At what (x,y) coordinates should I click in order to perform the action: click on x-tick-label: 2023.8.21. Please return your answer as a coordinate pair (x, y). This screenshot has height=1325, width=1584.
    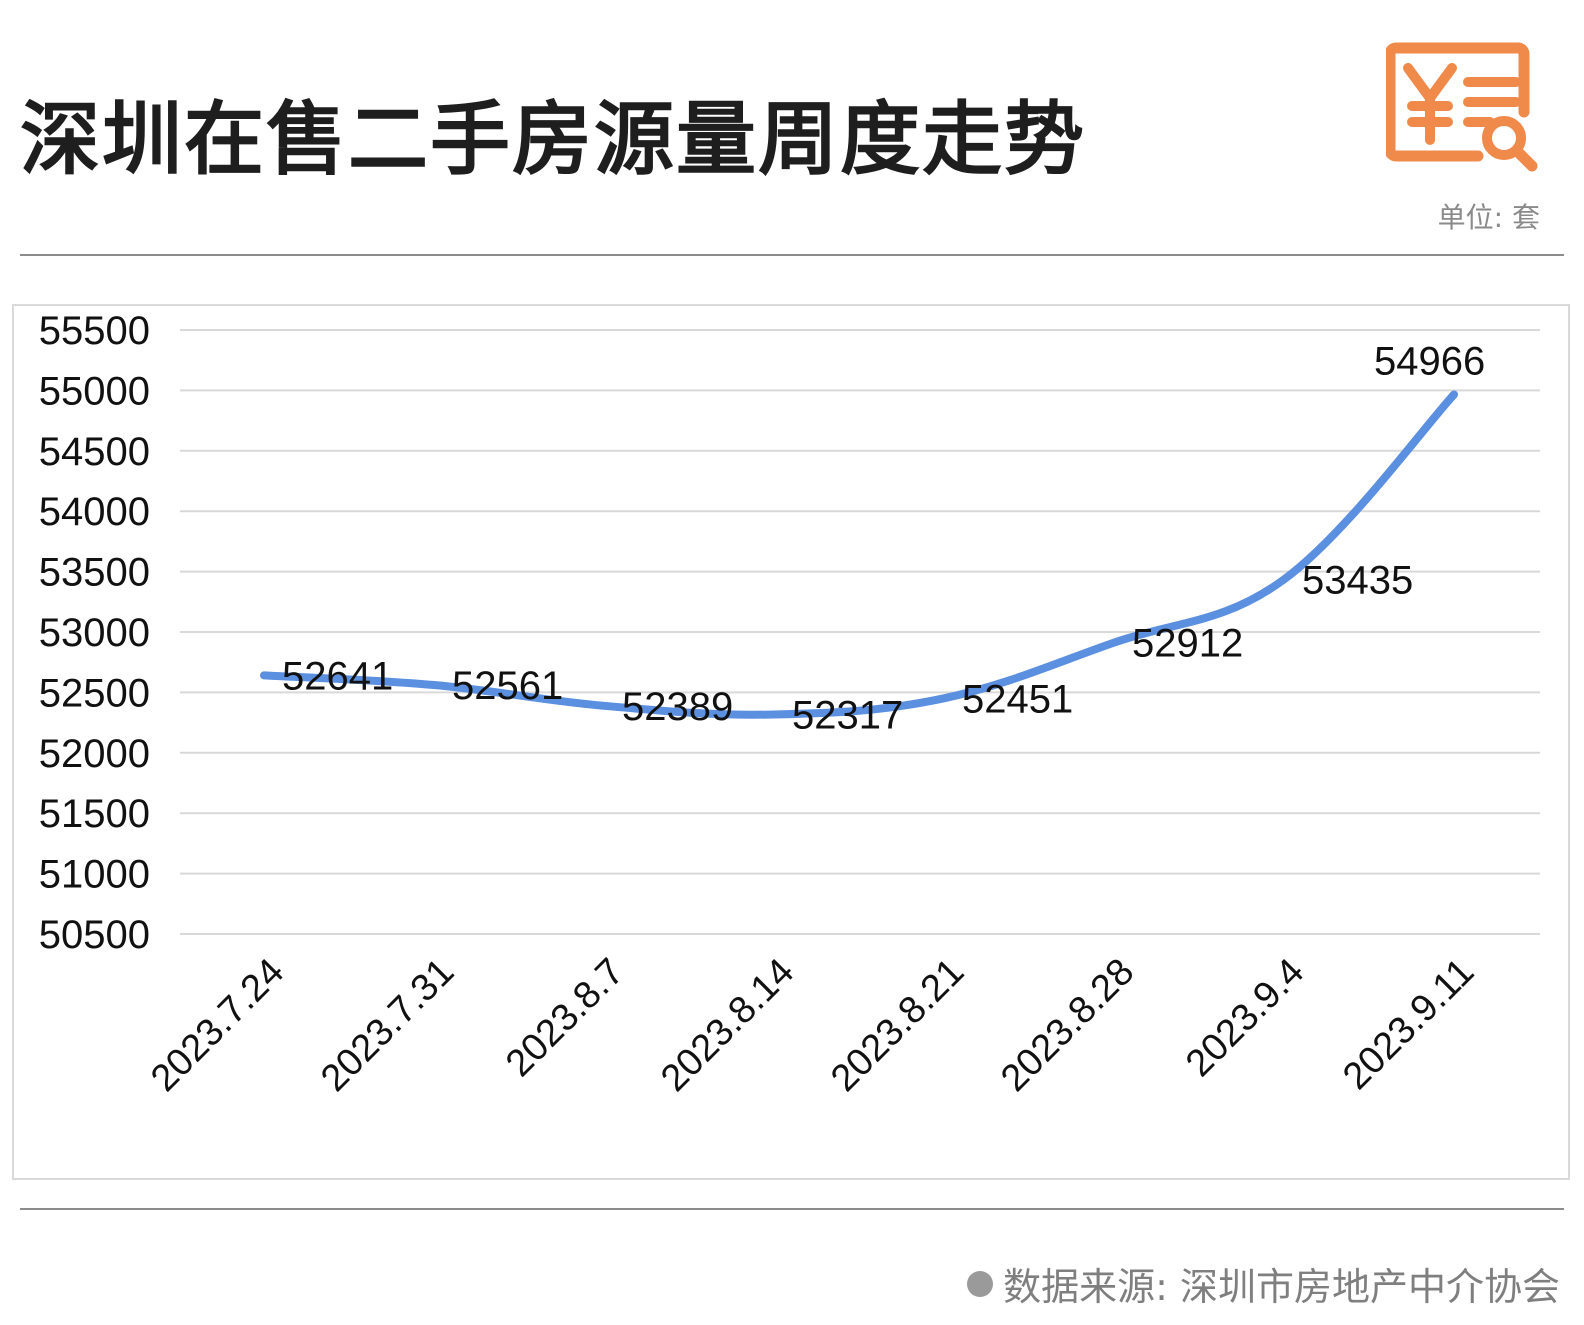
    Looking at the image, I should click on (897, 1025).